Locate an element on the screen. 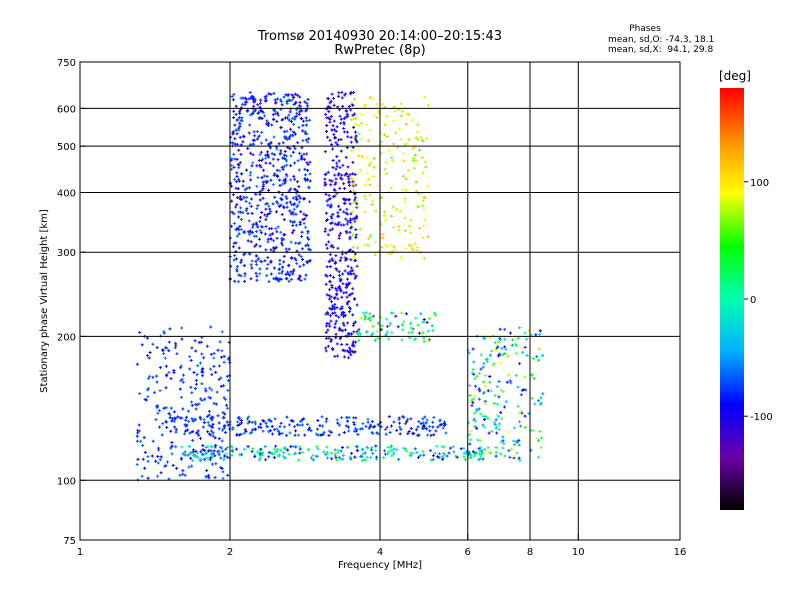  y-tick-label: 75 is located at coordinates (69, 541).